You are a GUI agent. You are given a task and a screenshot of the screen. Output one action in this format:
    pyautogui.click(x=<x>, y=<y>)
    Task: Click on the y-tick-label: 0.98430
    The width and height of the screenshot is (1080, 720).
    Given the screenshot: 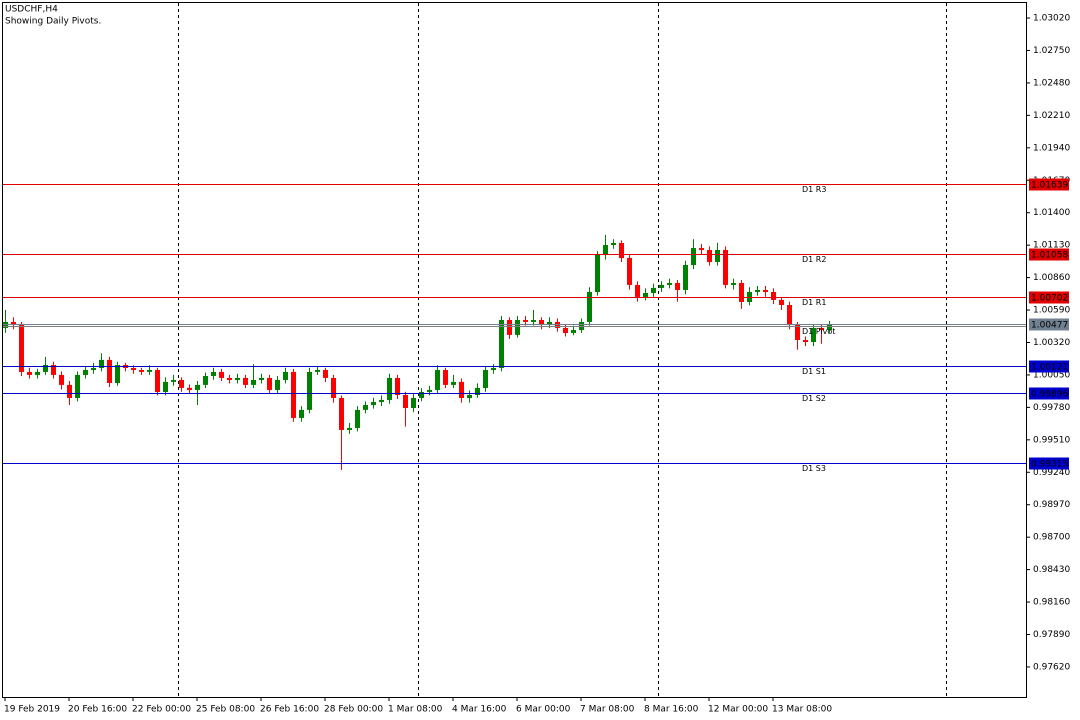 What is the action you would take?
    pyautogui.click(x=1051, y=570)
    